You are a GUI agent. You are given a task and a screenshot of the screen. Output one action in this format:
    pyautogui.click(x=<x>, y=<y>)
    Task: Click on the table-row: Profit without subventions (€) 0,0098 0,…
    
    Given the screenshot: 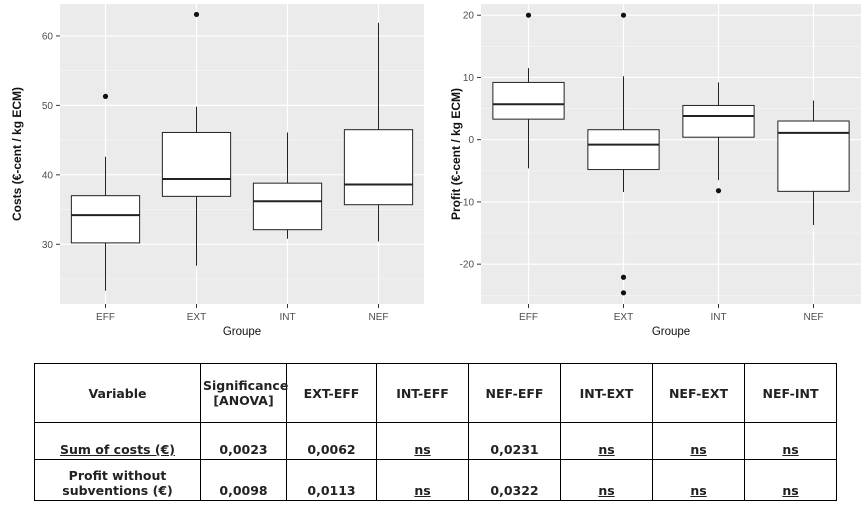 What is the action you would take?
    pyautogui.click(x=435, y=480)
    